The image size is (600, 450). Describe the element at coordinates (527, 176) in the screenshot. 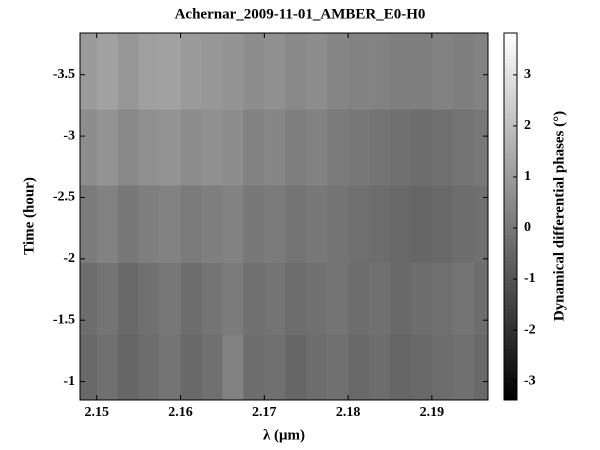

I see `colorbar-tick-label: 1` at that location.